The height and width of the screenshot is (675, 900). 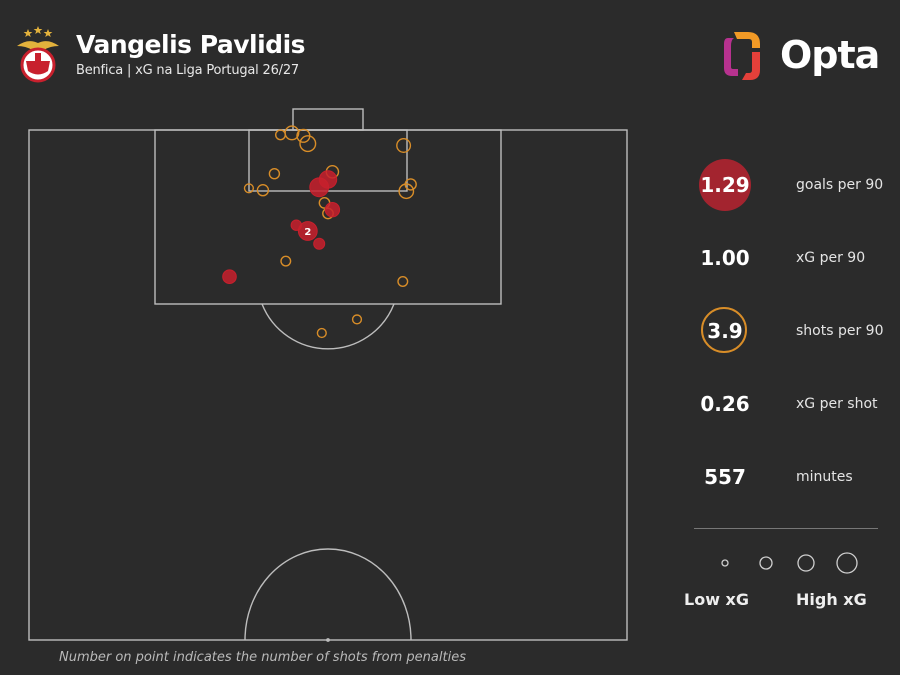 What do you see at coordinates (831, 599) in the screenshot?
I see `legend-high-xg-label: High xG` at bounding box center [831, 599].